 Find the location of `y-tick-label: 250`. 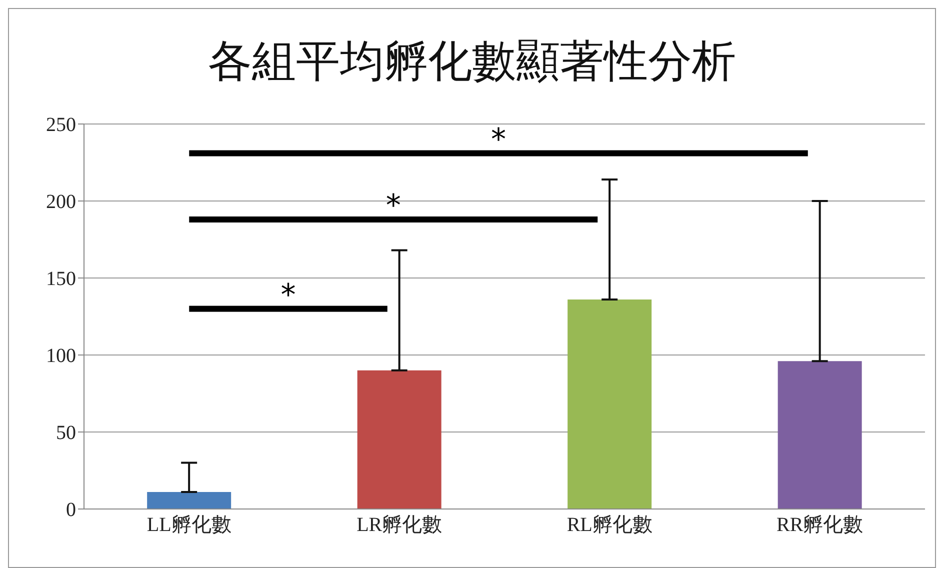

y-tick-label: 250 is located at coordinates (61, 125).